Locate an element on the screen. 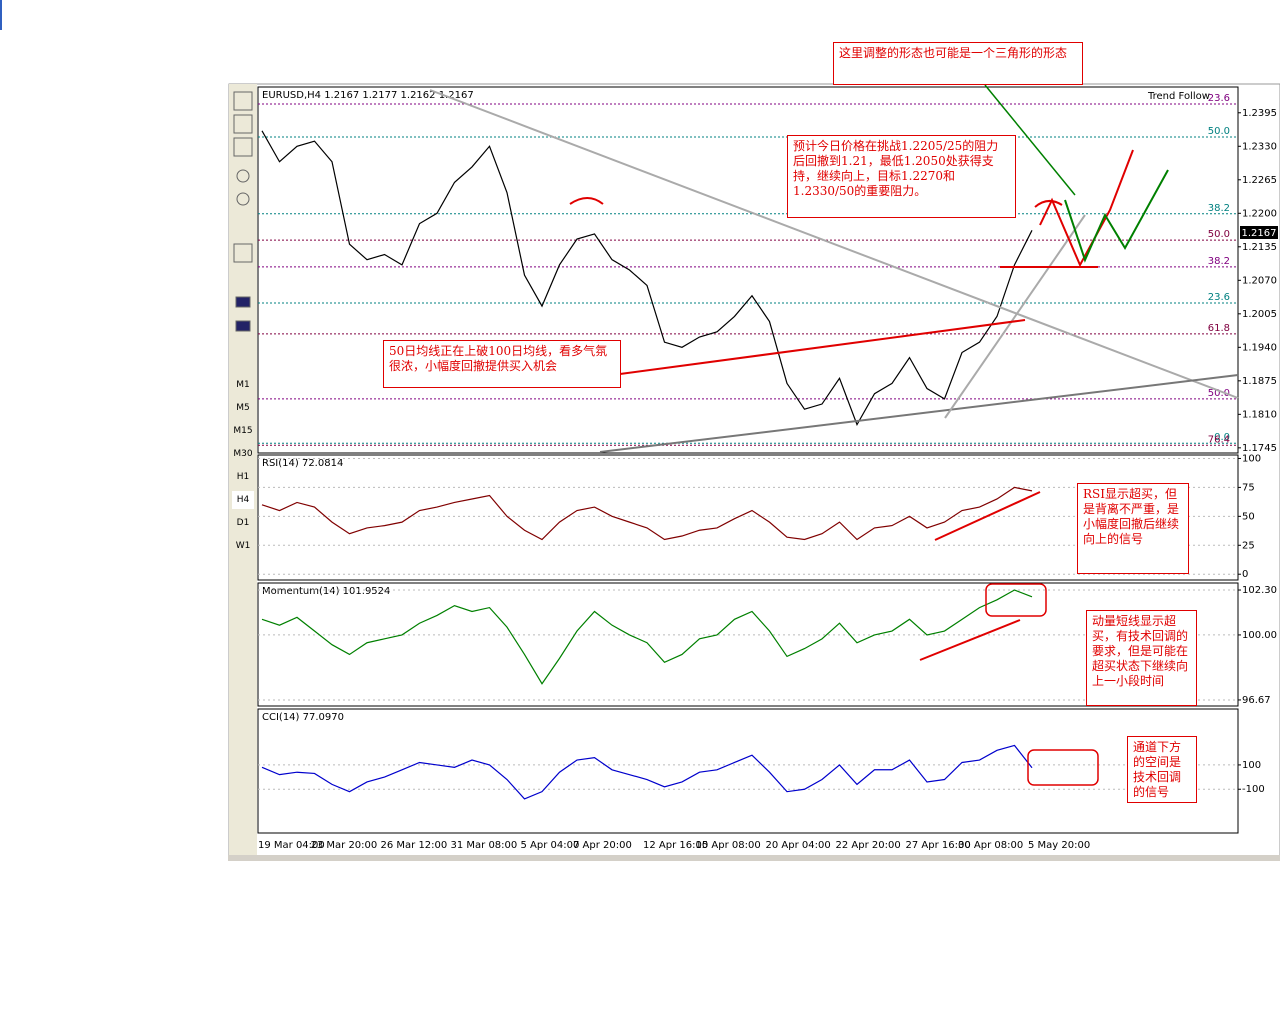  timeframe-button: M30 is located at coordinates (243, 454).